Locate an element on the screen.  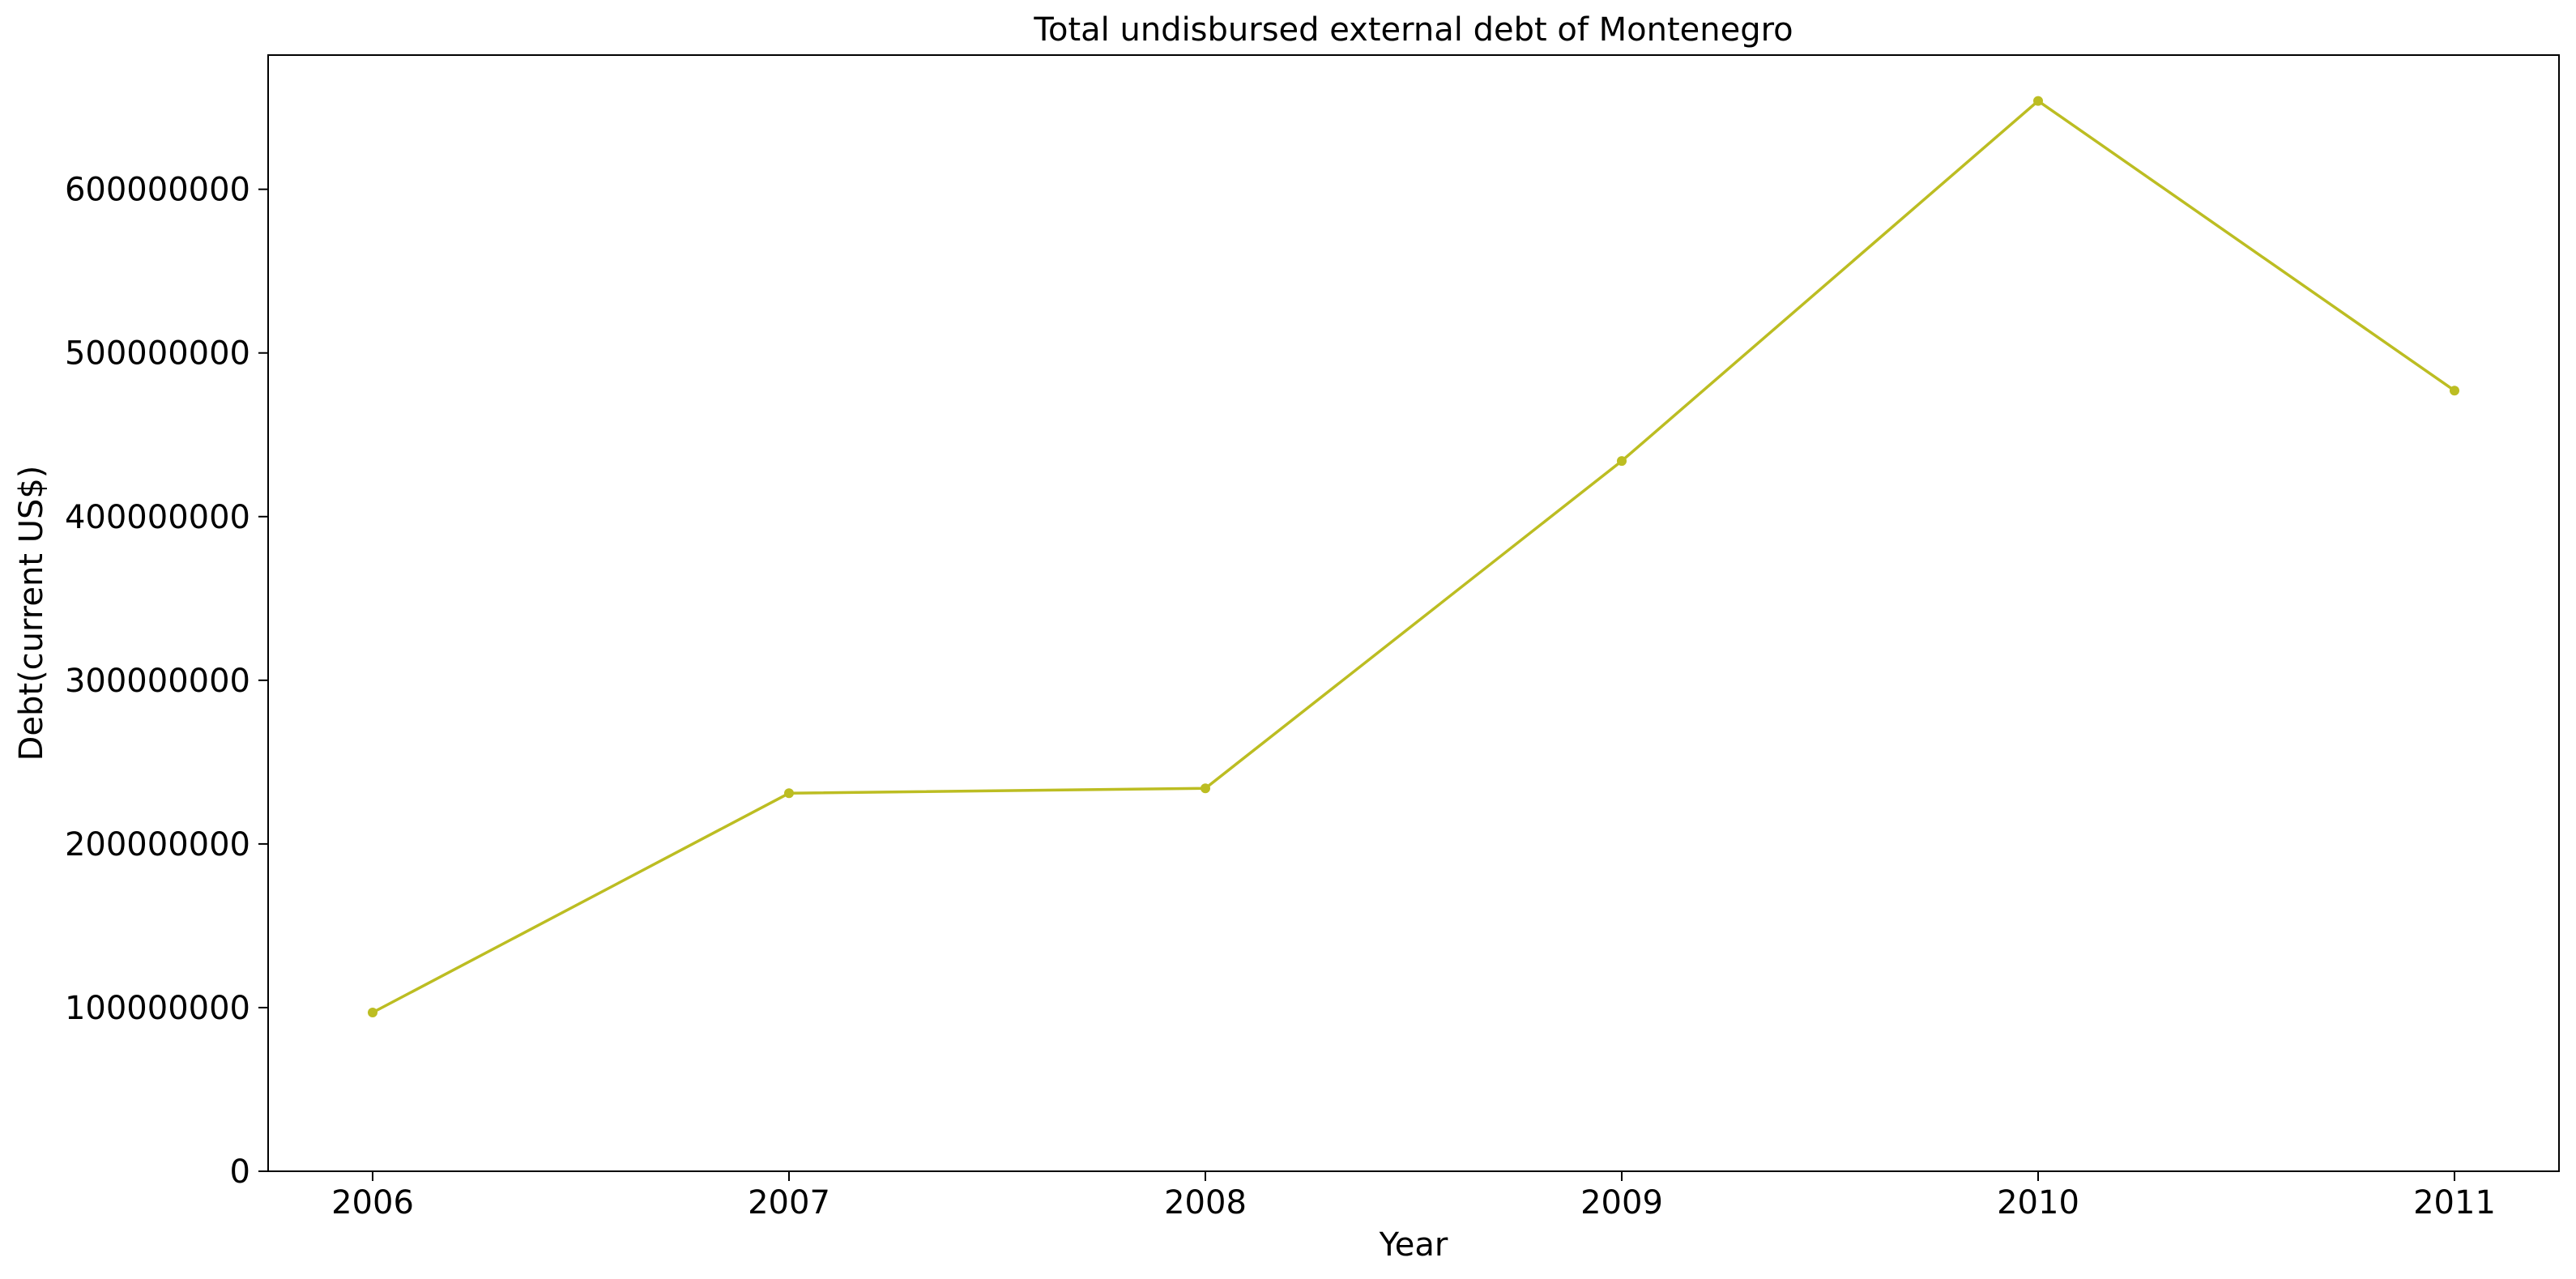
x-tick-label: 2006 is located at coordinates (372, 1202).